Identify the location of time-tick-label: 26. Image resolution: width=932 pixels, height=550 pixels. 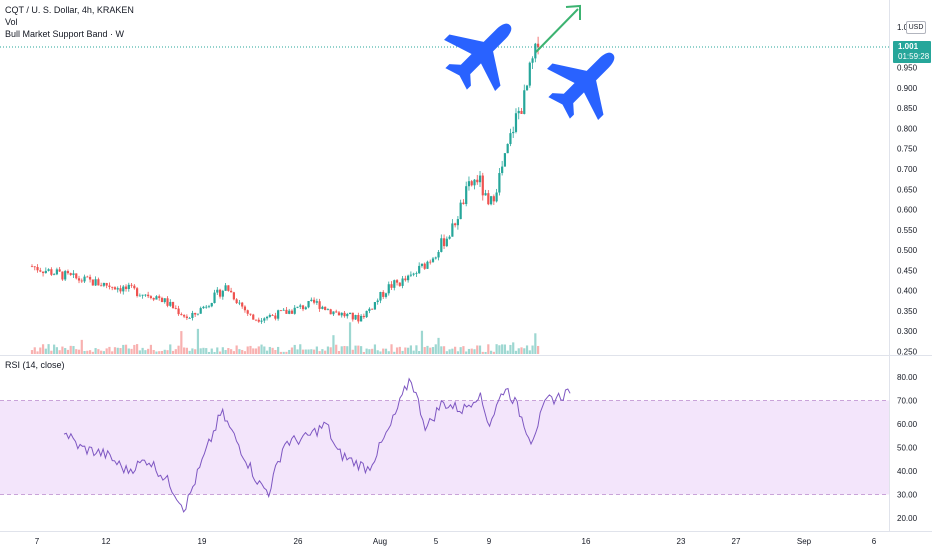
(298, 541).